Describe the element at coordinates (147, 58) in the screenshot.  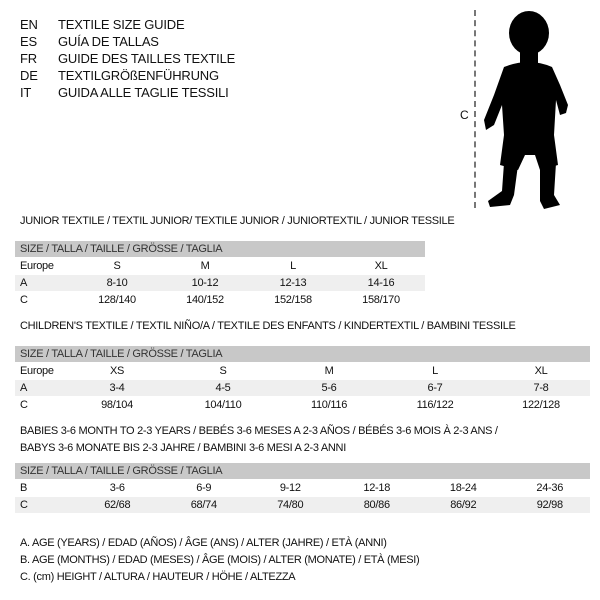
I see `language-title: GUIDE DES TAILLES TEXTILE` at that location.